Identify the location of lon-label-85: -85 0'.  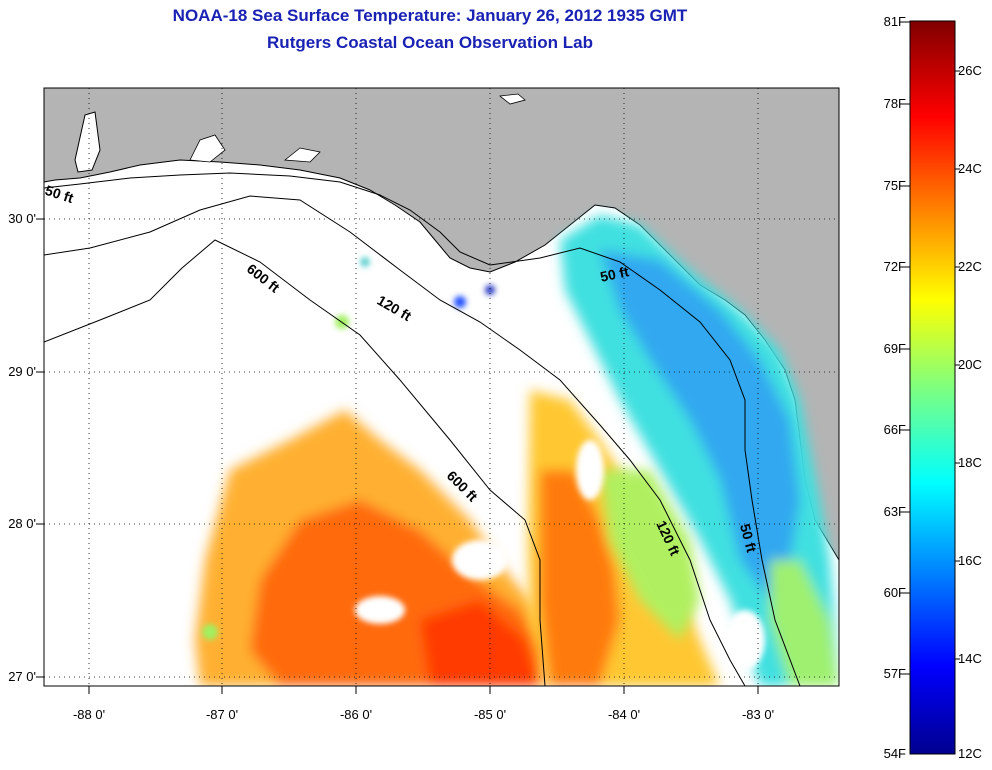
(490, 714).